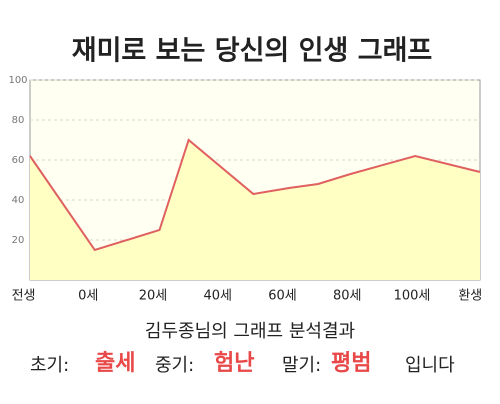 The image size is (500, 404). Describe the element at coordinates (252, 51) in the screenshot. I see `chart-title: 재미로 보는 당신의 인생 그래프` at that location.